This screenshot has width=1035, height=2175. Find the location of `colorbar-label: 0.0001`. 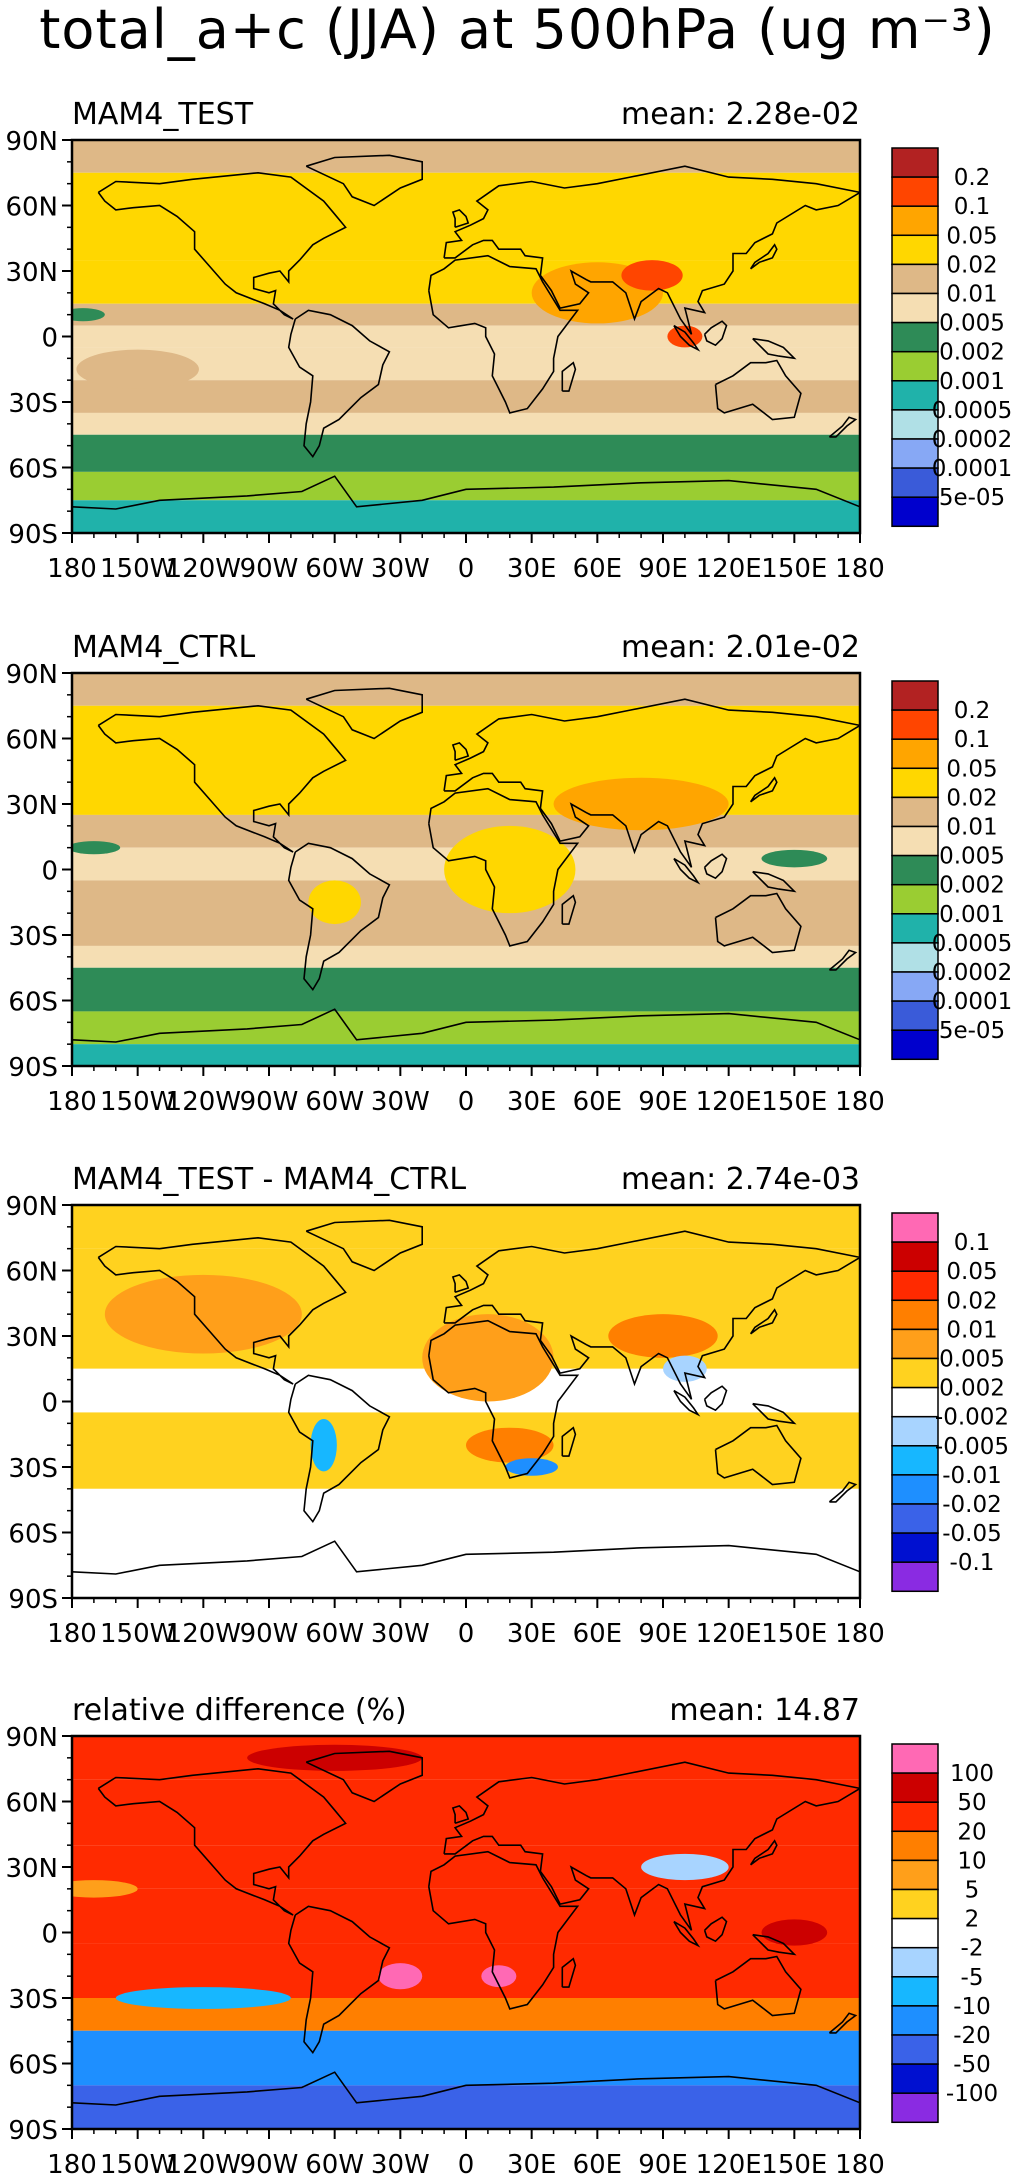

colorbar-label: 0.0001 is located at coordinates (972, 469).